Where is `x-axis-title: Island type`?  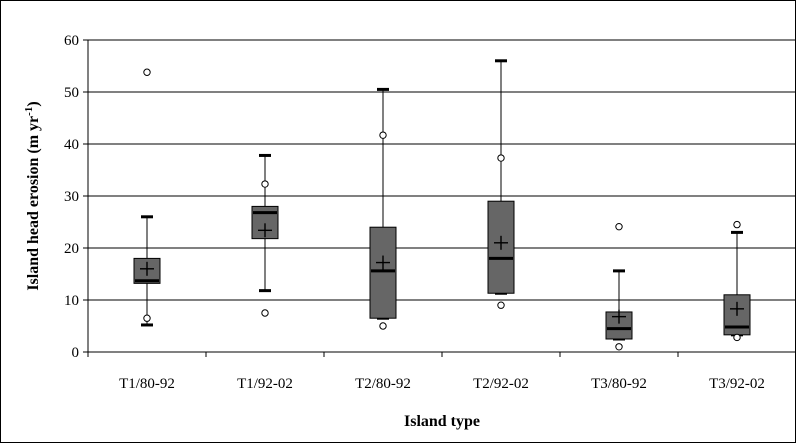
x-axis-title: Island type is located at coordinates (442, 421).